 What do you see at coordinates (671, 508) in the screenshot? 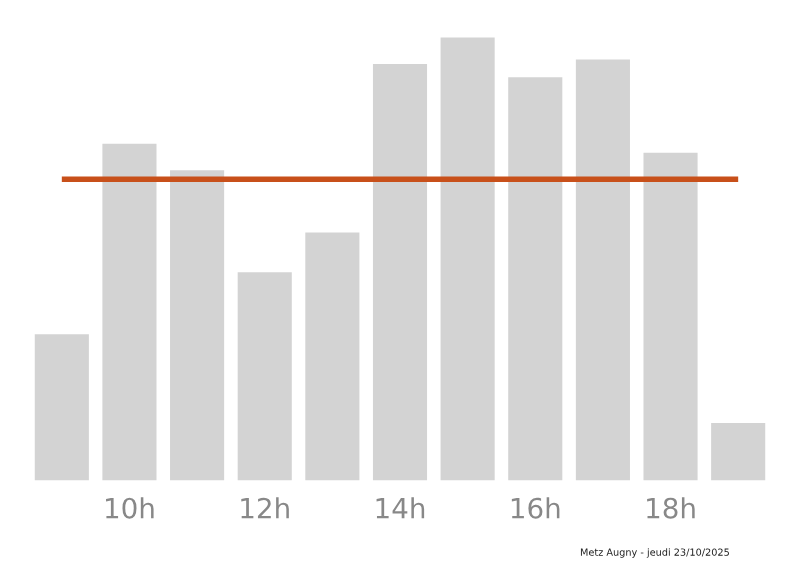
I see `x-tick-label: 18h` at bounding box center [671, 508].